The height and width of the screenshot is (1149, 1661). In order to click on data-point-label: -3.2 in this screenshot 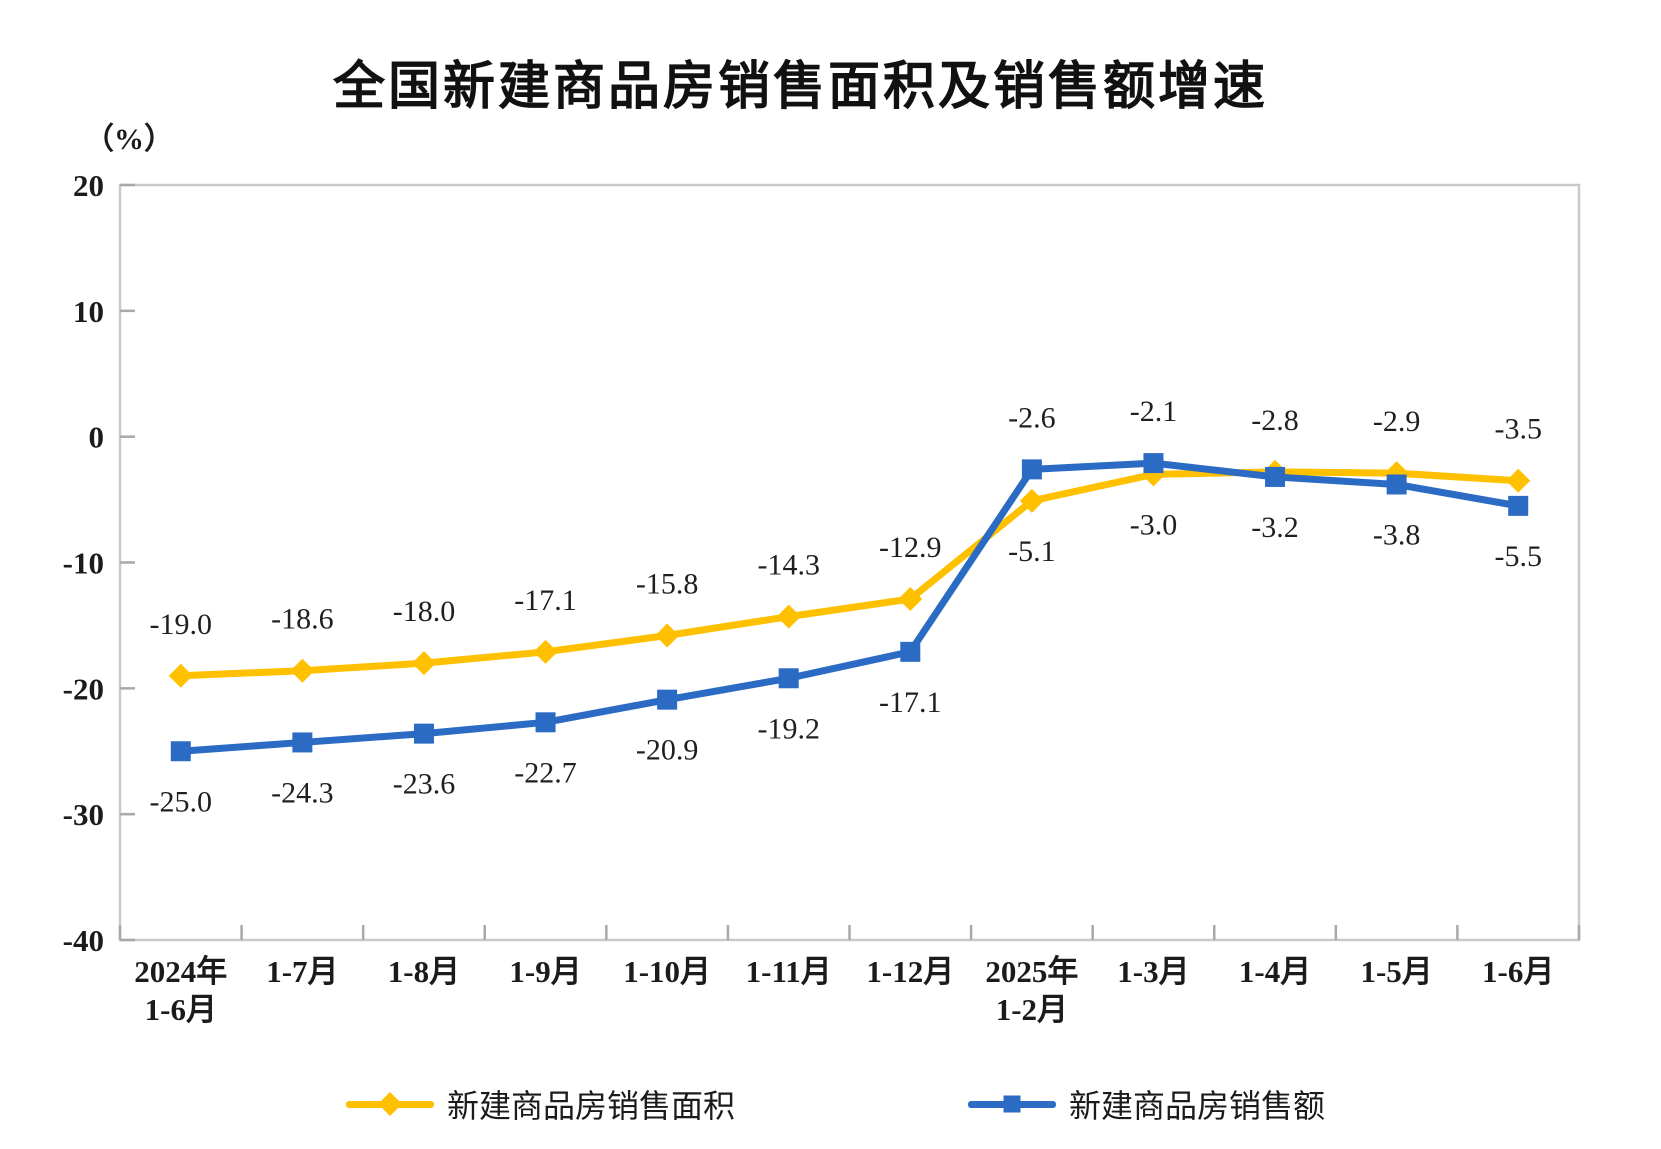, I will do `click(1275, 527)`.